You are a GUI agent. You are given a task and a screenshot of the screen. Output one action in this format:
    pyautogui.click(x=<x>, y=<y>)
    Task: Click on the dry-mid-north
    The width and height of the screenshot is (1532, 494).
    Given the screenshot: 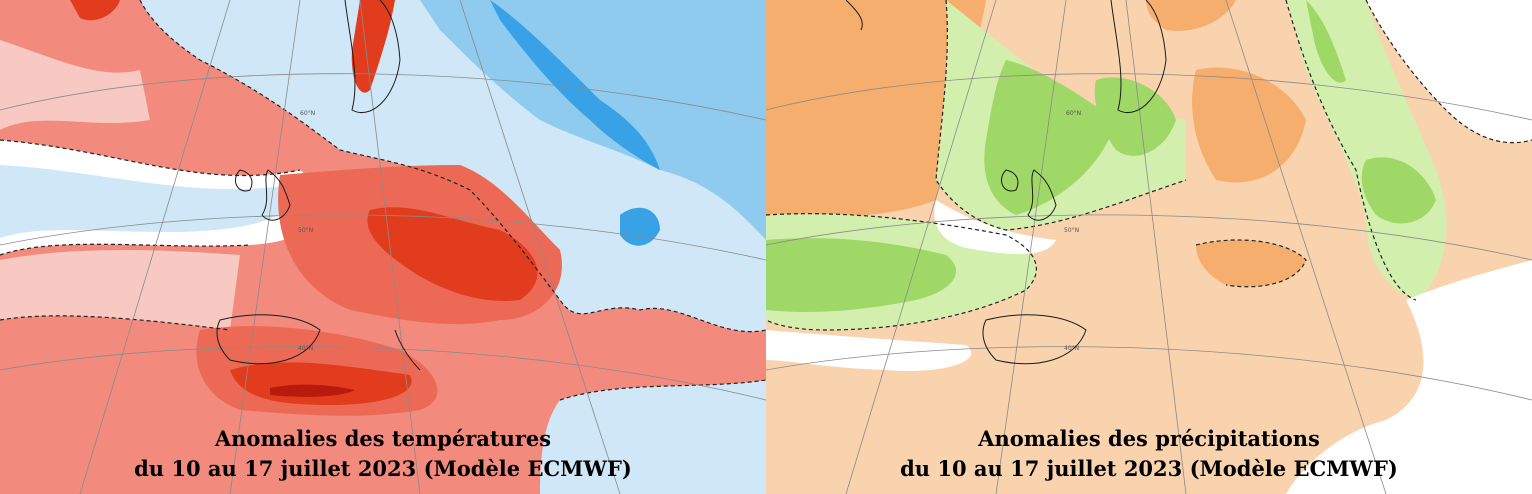 What is the action you would take?
    pyautogui.click(x=1191, y=15)
    